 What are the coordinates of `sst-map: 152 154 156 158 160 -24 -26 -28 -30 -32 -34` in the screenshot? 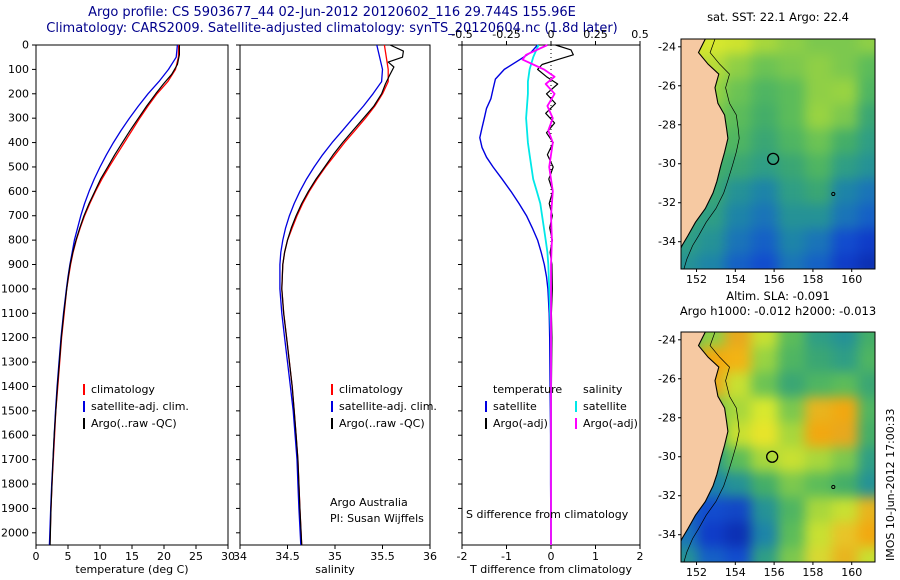 It's located at (767, 162).